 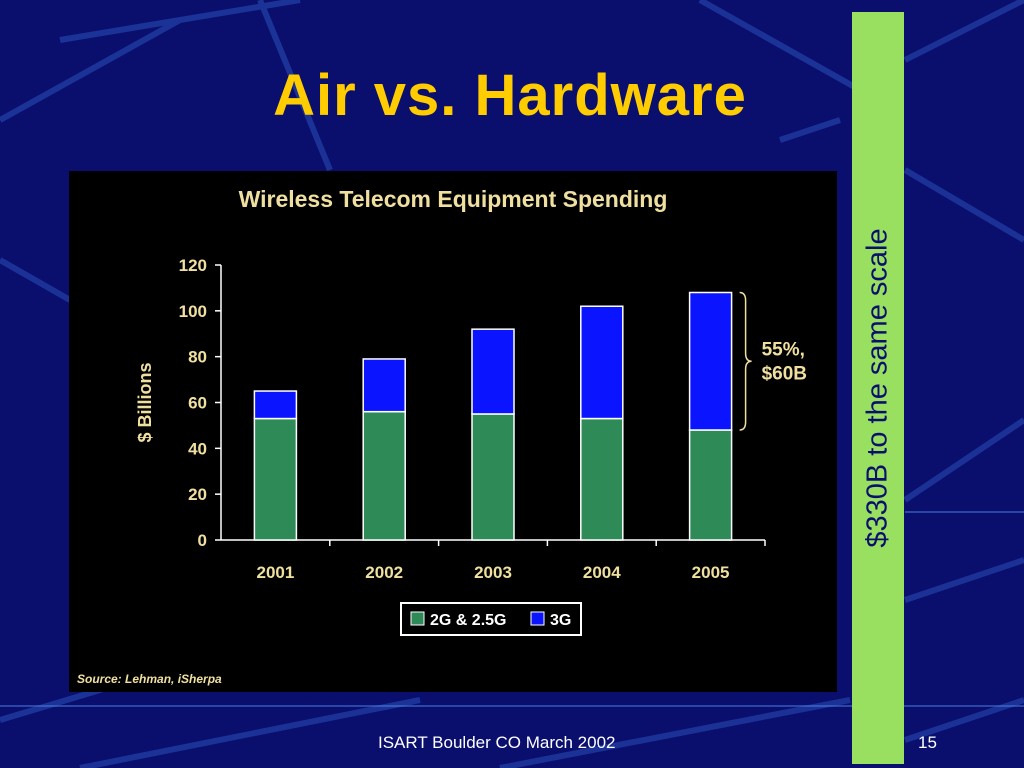 I want to click on x-tick-label: 2002, so click(x=384, y=572).